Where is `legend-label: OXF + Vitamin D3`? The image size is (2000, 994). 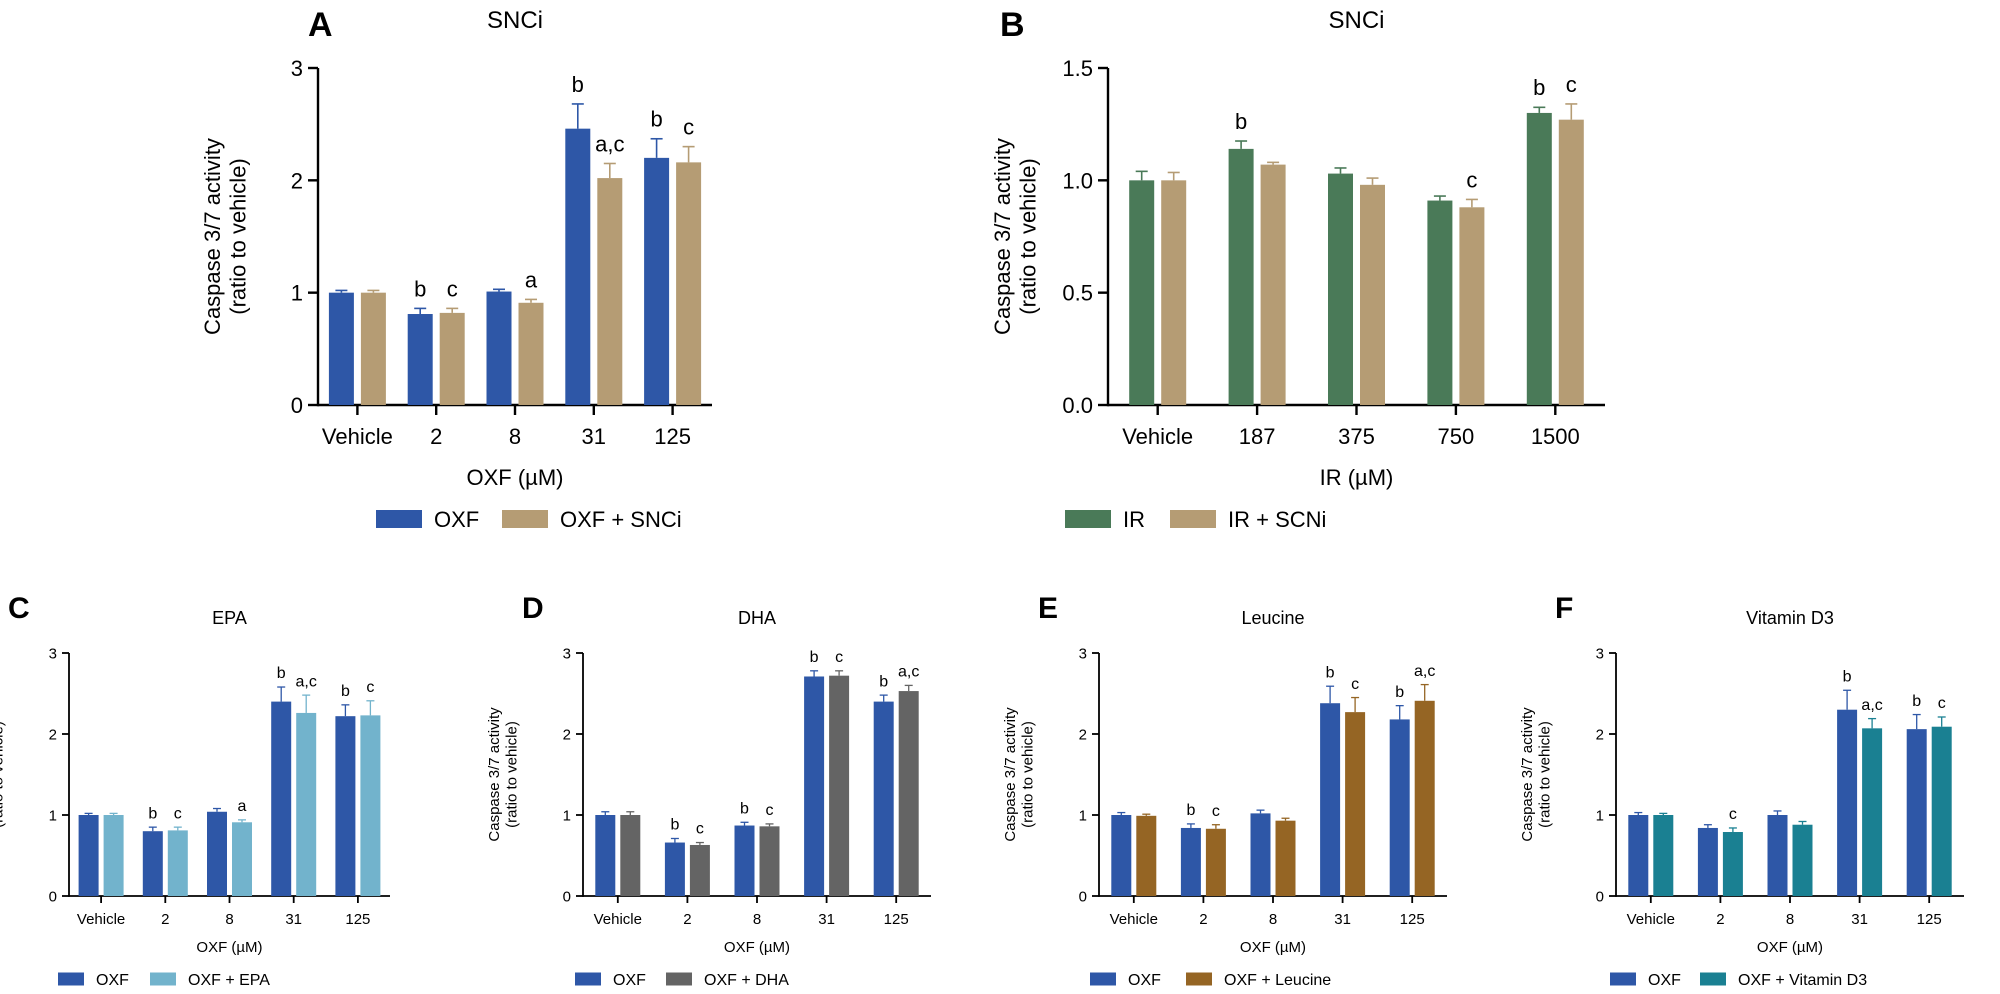 legend-label: OXF + Vitamin D3 is located at coordinates (1802, 980).